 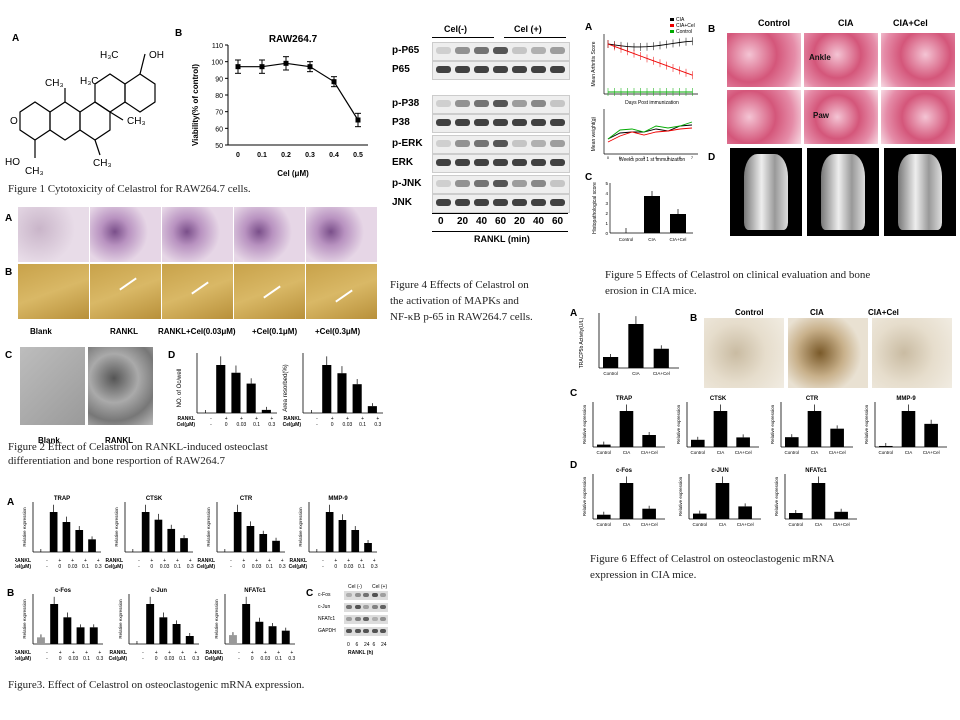 What do you see at coordinates (9, 355) in the screenshot?
I see `fig2-row-c-letter: C` at bounding box center [9, 355].